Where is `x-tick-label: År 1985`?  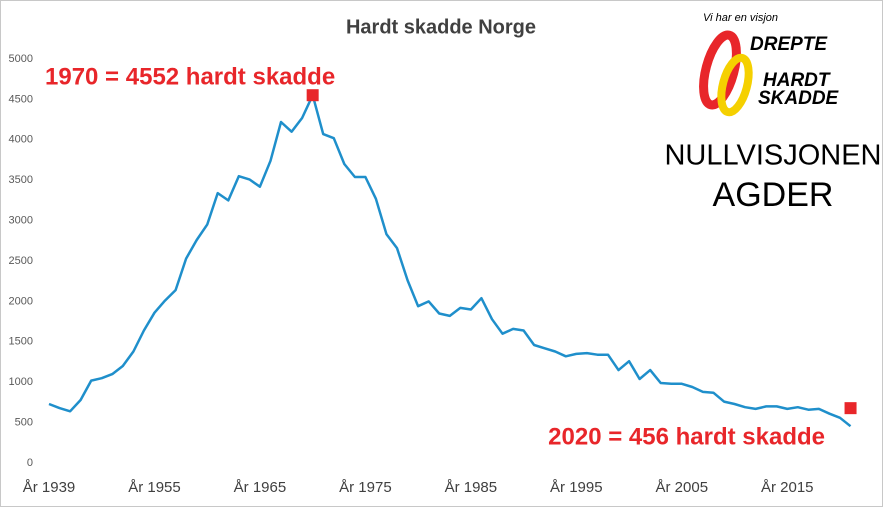
x-tick-label: År 1985 is located at coordinates (471, 487).